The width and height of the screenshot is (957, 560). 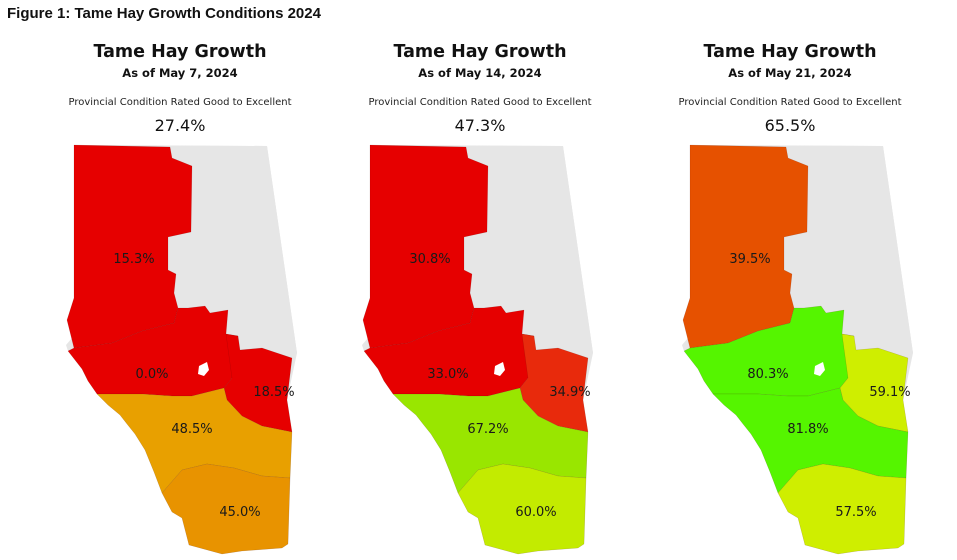 I want to click on region-label-central: 48.5%, so click(x=191, y=429).